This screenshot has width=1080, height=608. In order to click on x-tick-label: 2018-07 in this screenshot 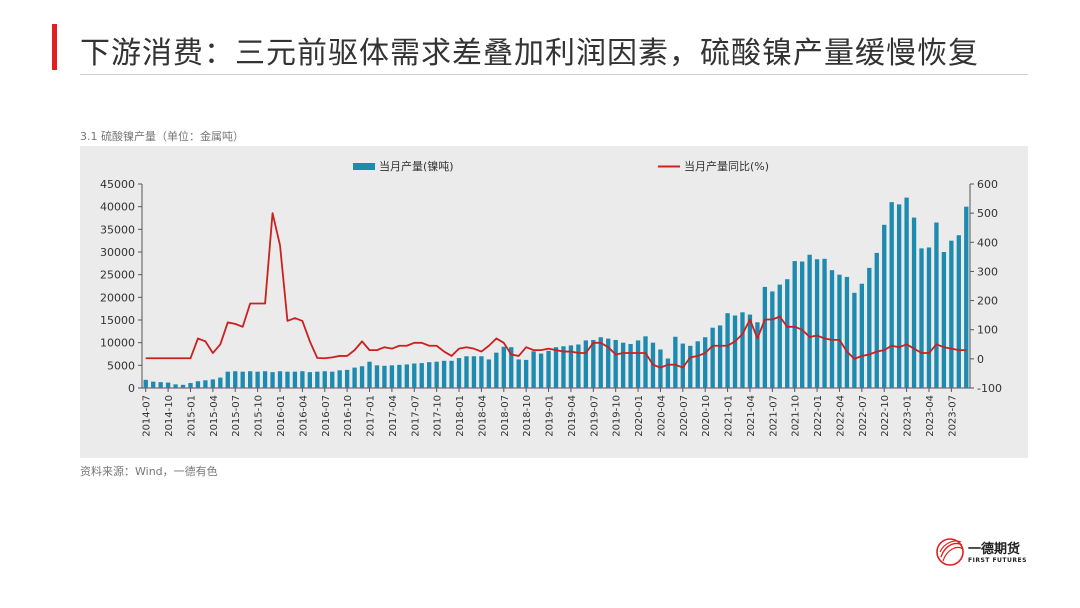, I will do `click(505, 416)`.